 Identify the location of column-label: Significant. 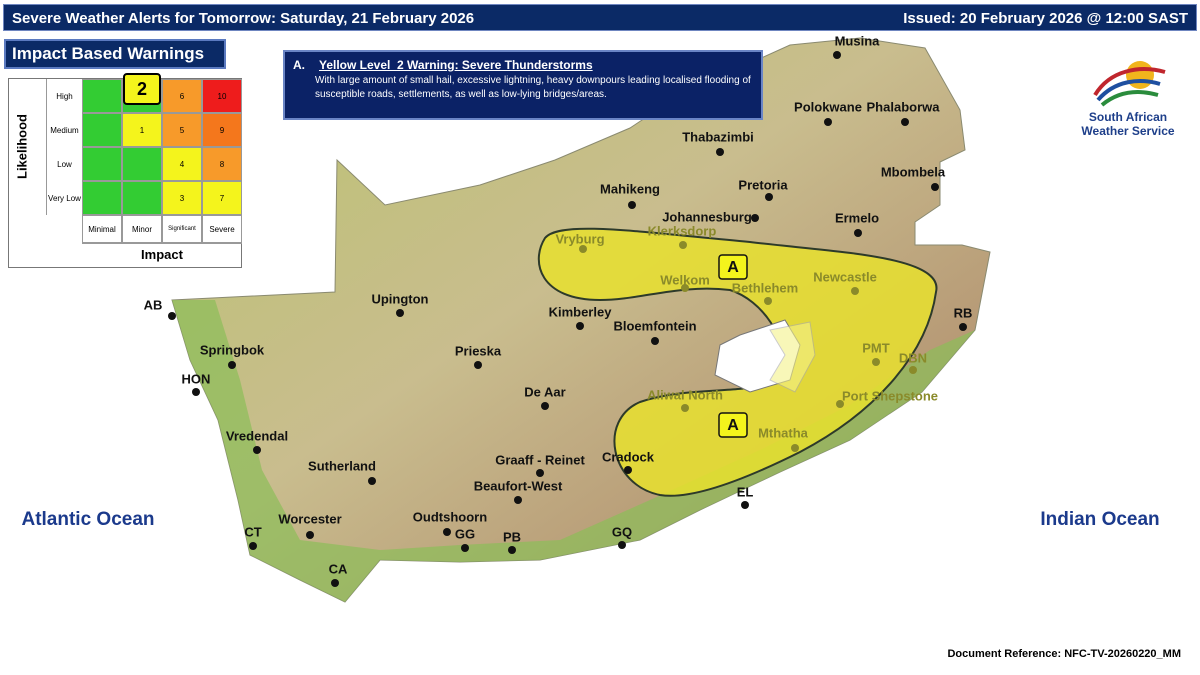
(182, 229).